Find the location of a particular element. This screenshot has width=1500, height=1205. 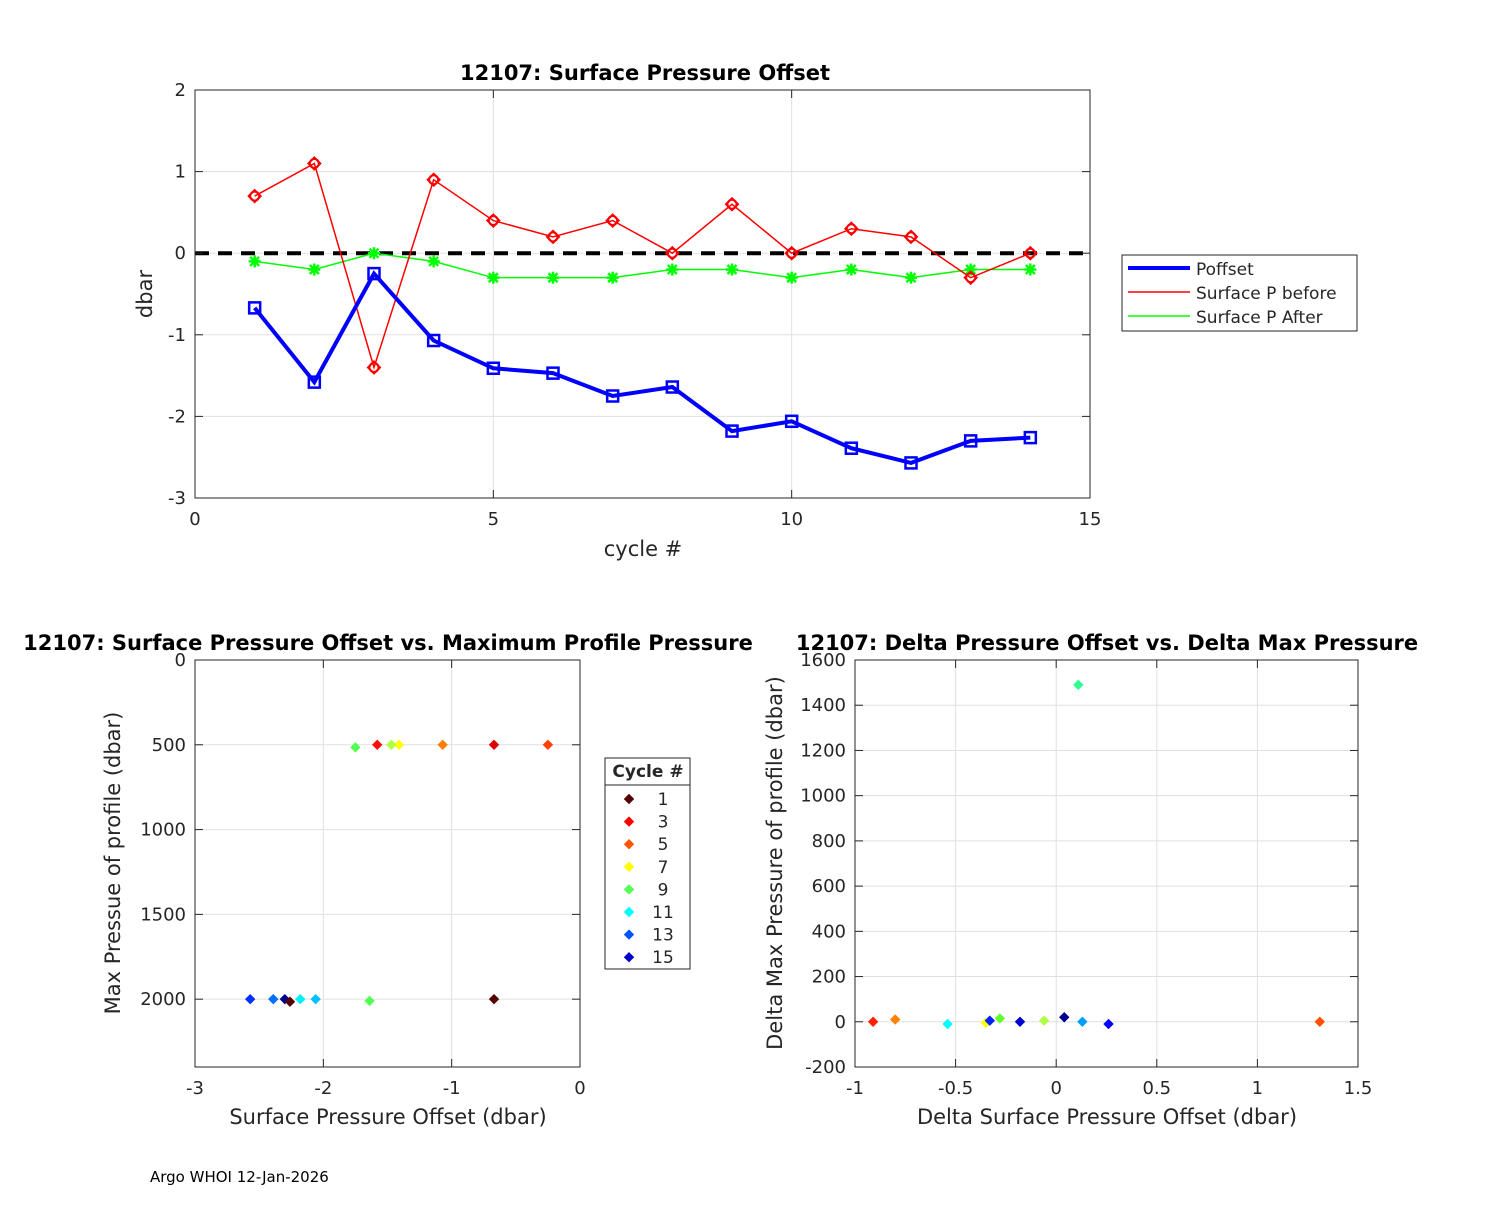

chart3-xtick-label: 0.5 is located at coordinates (1156, 1088).